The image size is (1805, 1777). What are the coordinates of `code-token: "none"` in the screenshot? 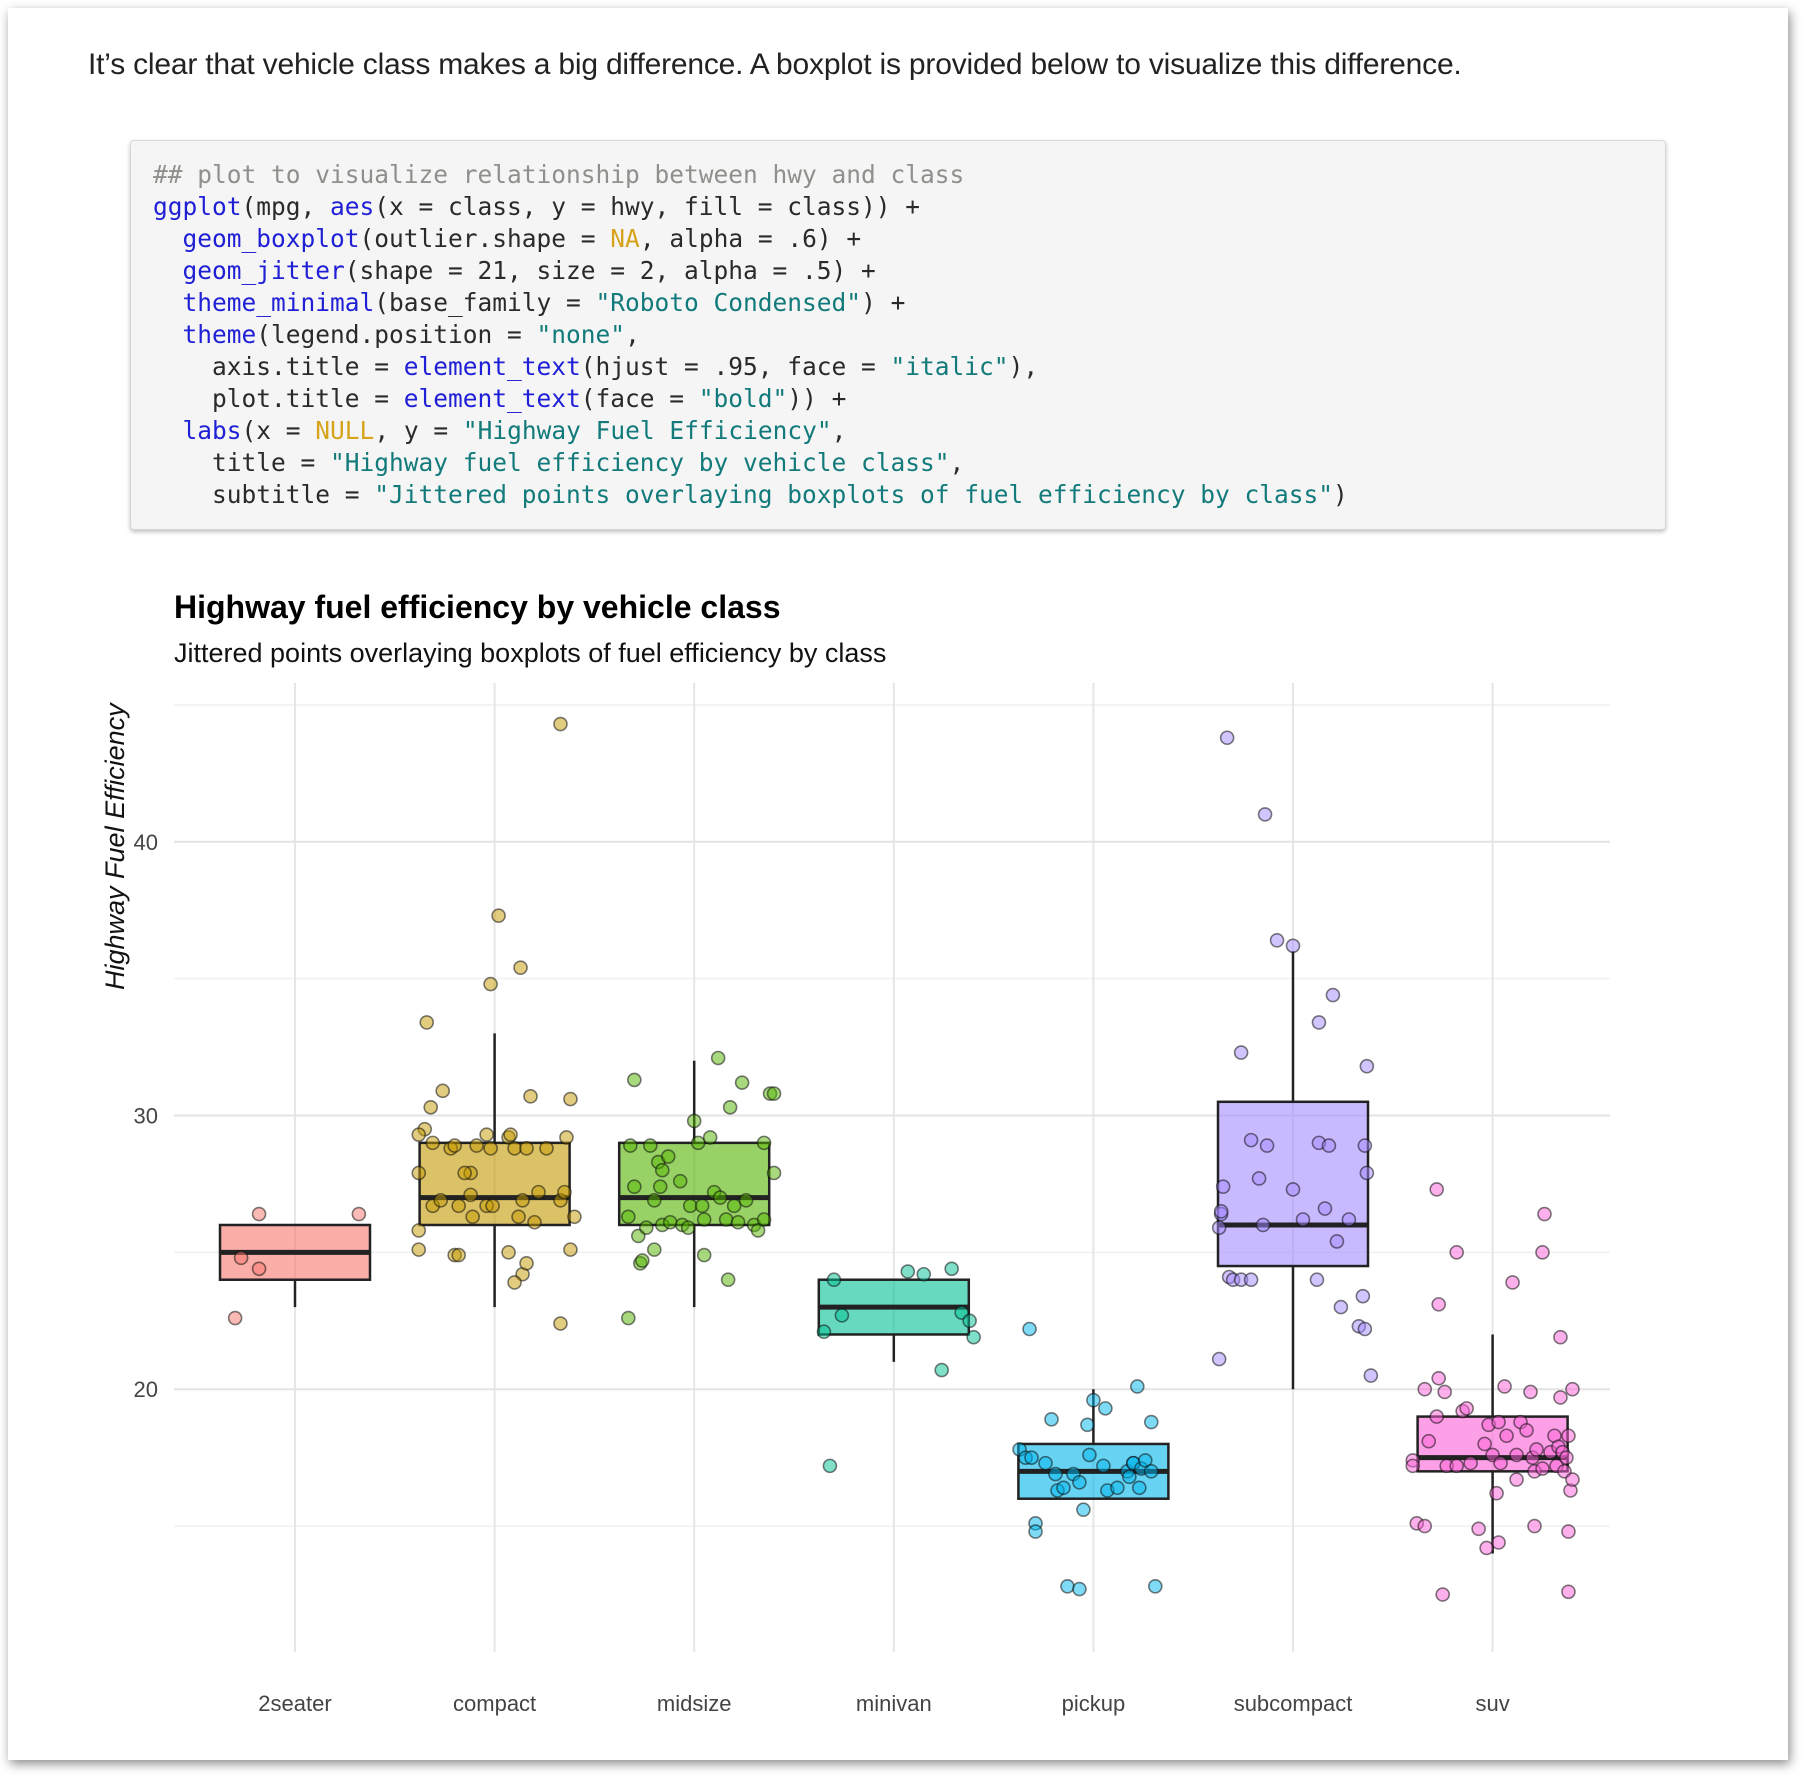 It's located at (581, 334).